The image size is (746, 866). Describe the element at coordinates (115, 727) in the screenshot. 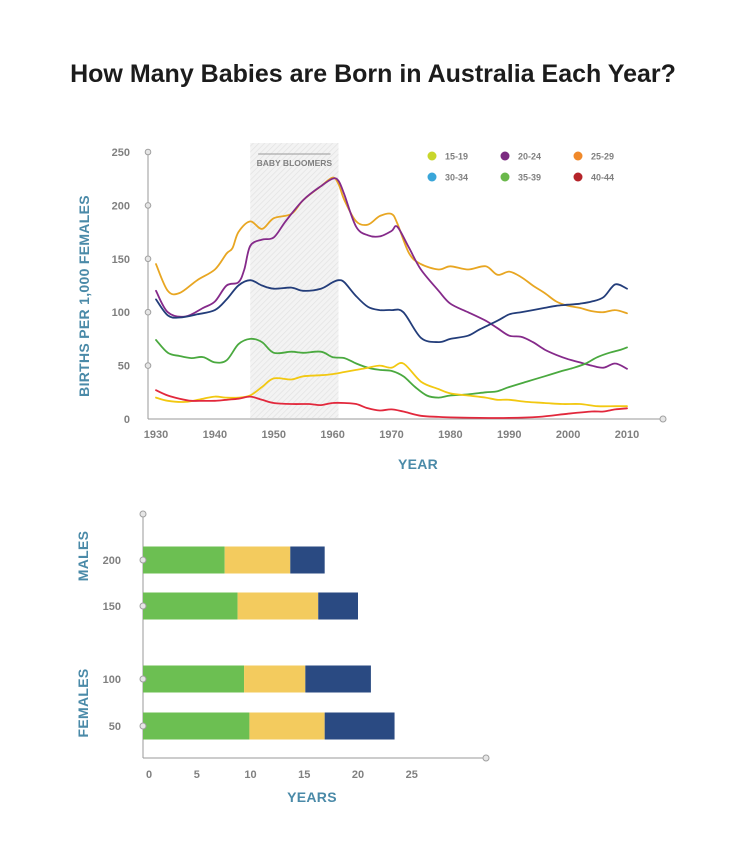

I see `bar-category-label: 50` at that location.